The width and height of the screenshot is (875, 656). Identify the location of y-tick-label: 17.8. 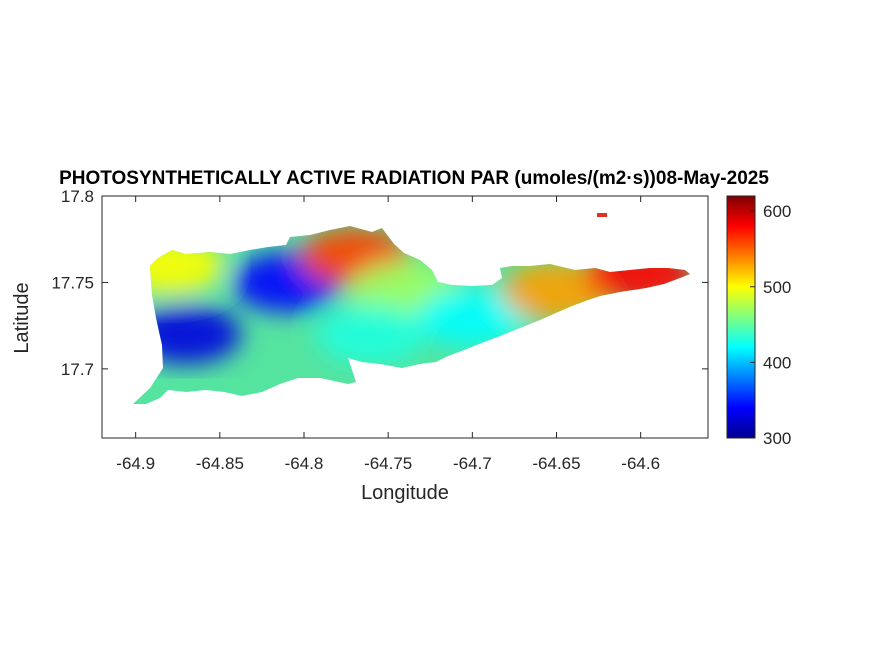
(77, 196).